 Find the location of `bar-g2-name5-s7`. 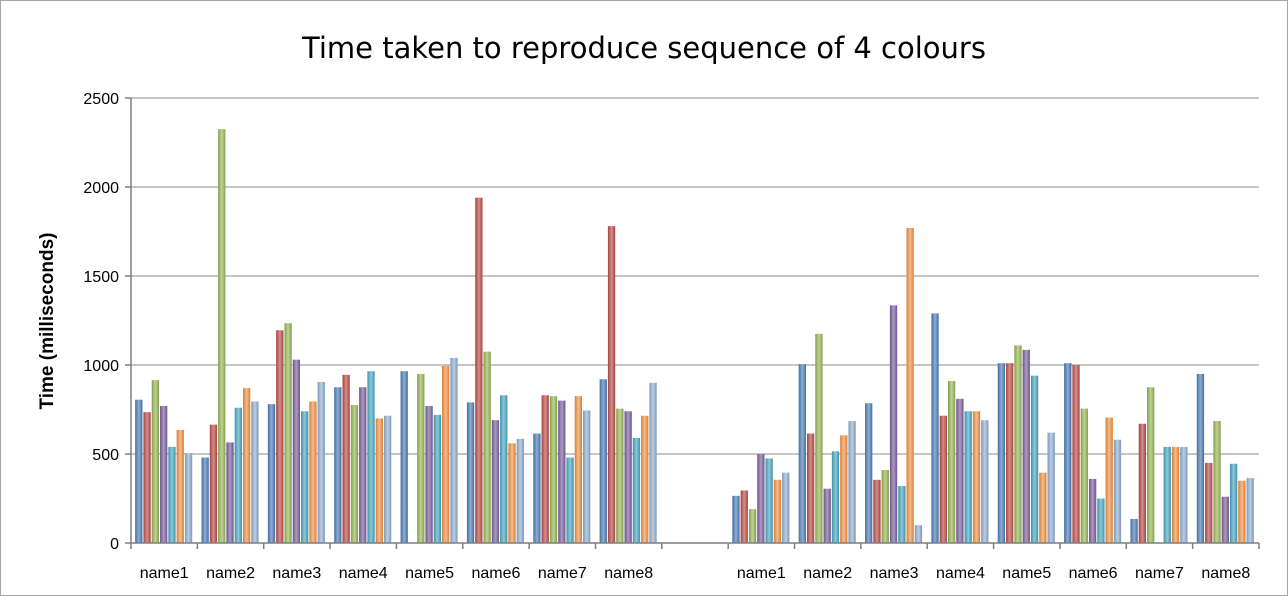

bar-g2-name5-s7 is located at coordinates (1051, 487).